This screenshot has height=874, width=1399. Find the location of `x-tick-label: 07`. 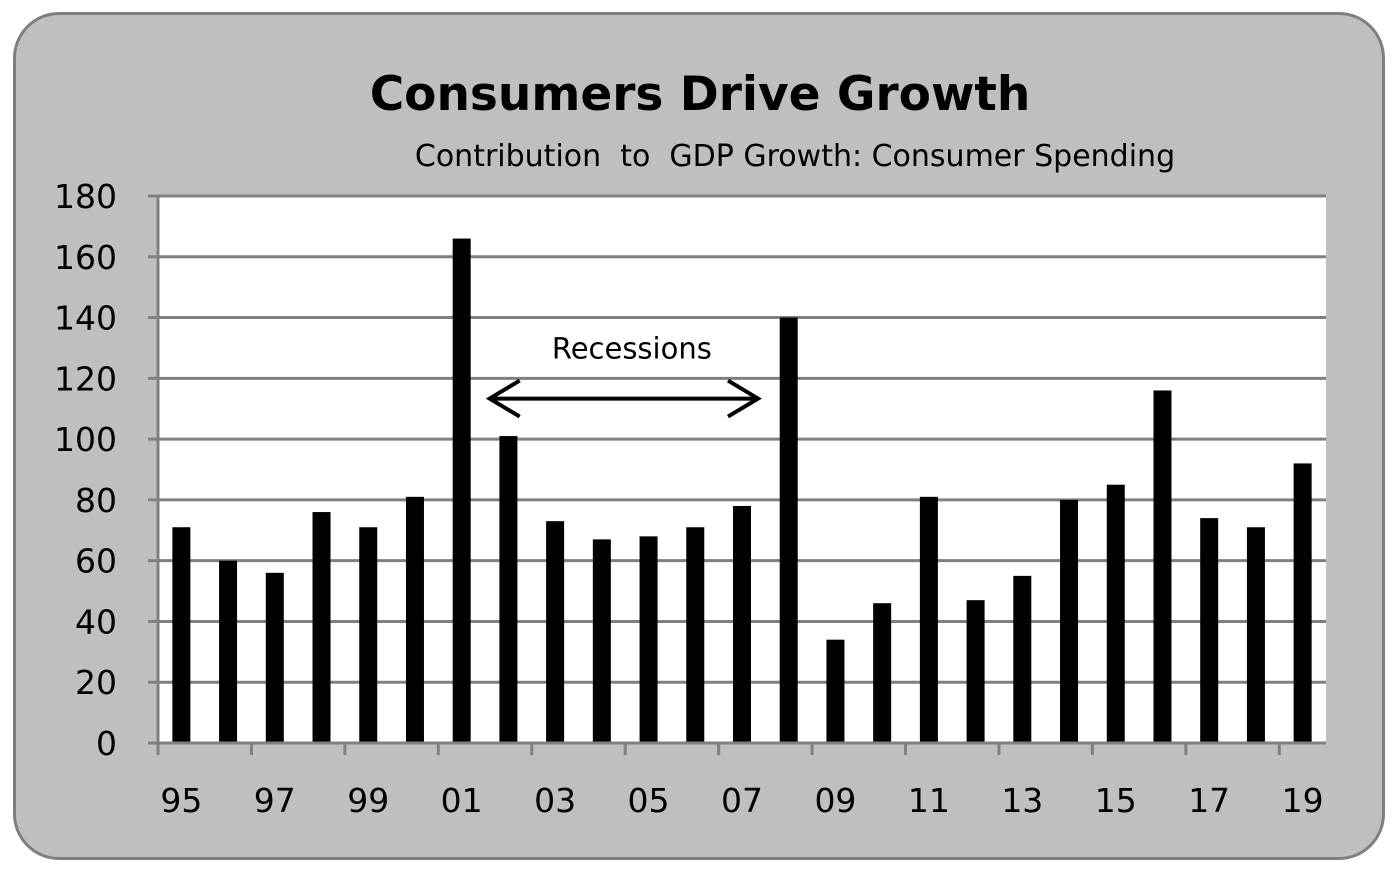

x-tick-label: 07 is located at coordinates (742, 800).